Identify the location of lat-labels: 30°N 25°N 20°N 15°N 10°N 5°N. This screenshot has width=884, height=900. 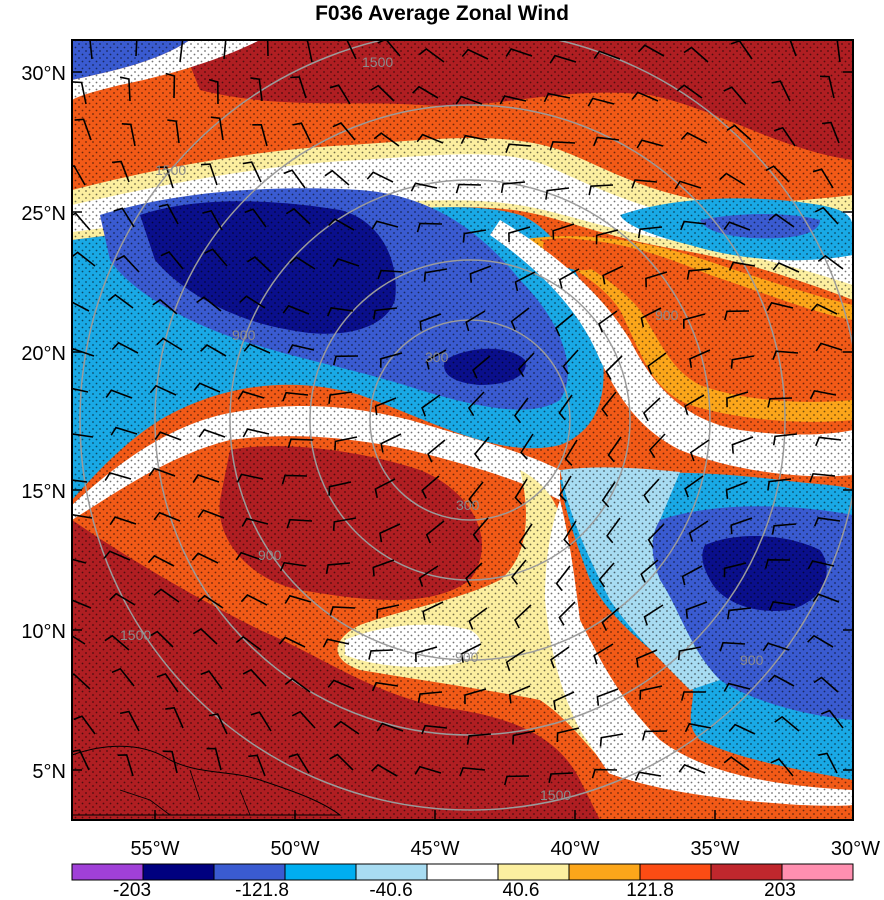
(43, 423).